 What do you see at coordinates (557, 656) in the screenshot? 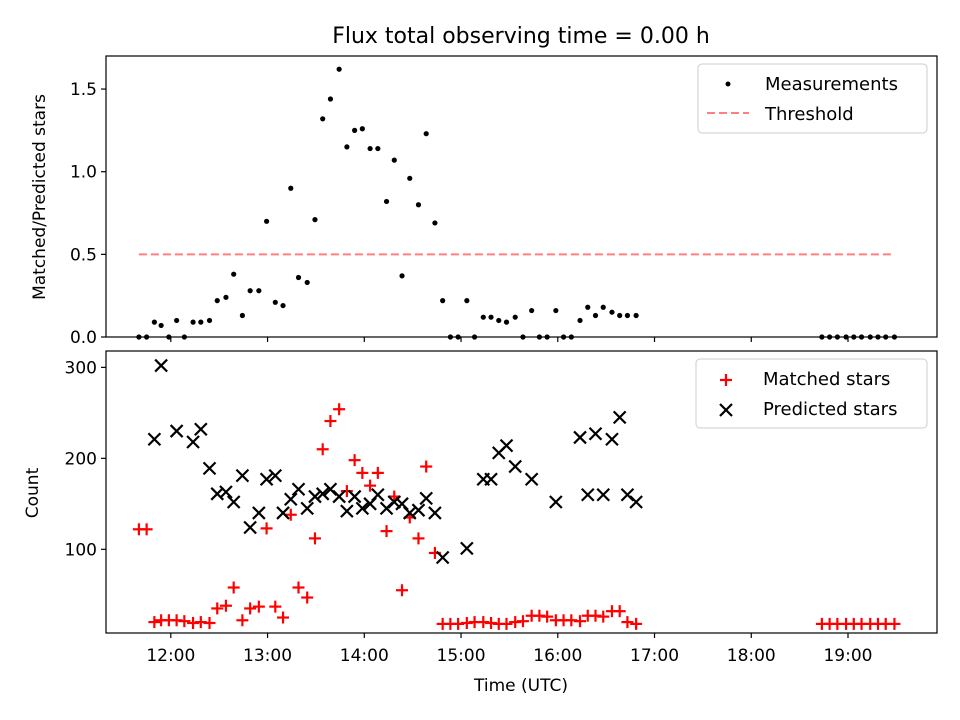
I see `x-tick-label: 16:00` at bounding box center [557, 656].